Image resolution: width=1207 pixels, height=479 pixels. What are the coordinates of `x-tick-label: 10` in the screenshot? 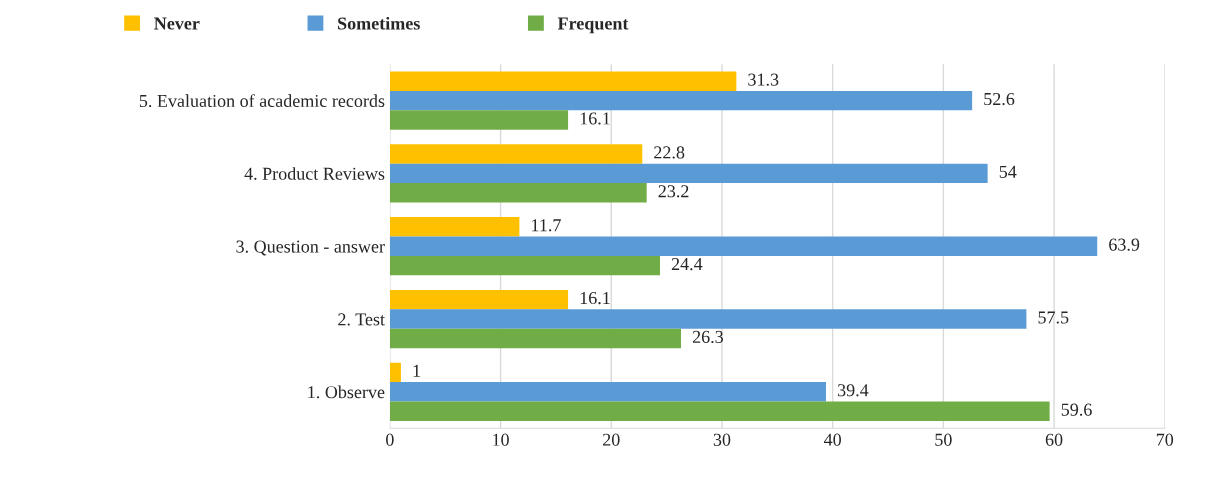 It's located at (501, 439).